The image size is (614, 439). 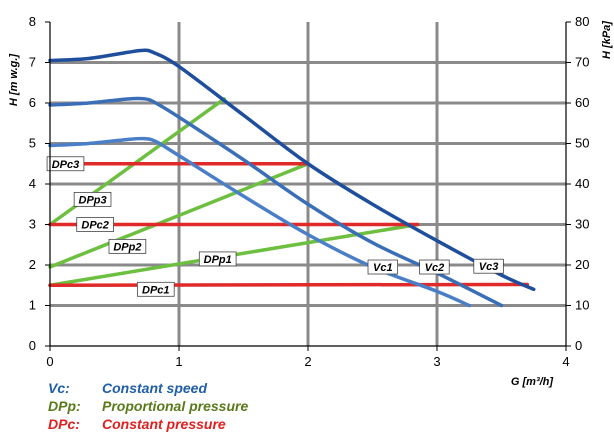 What do you see at coordinates (32, 305) in the screenshot?
I see `y-left-tick-label: 1` at bounding box center [32, 305].